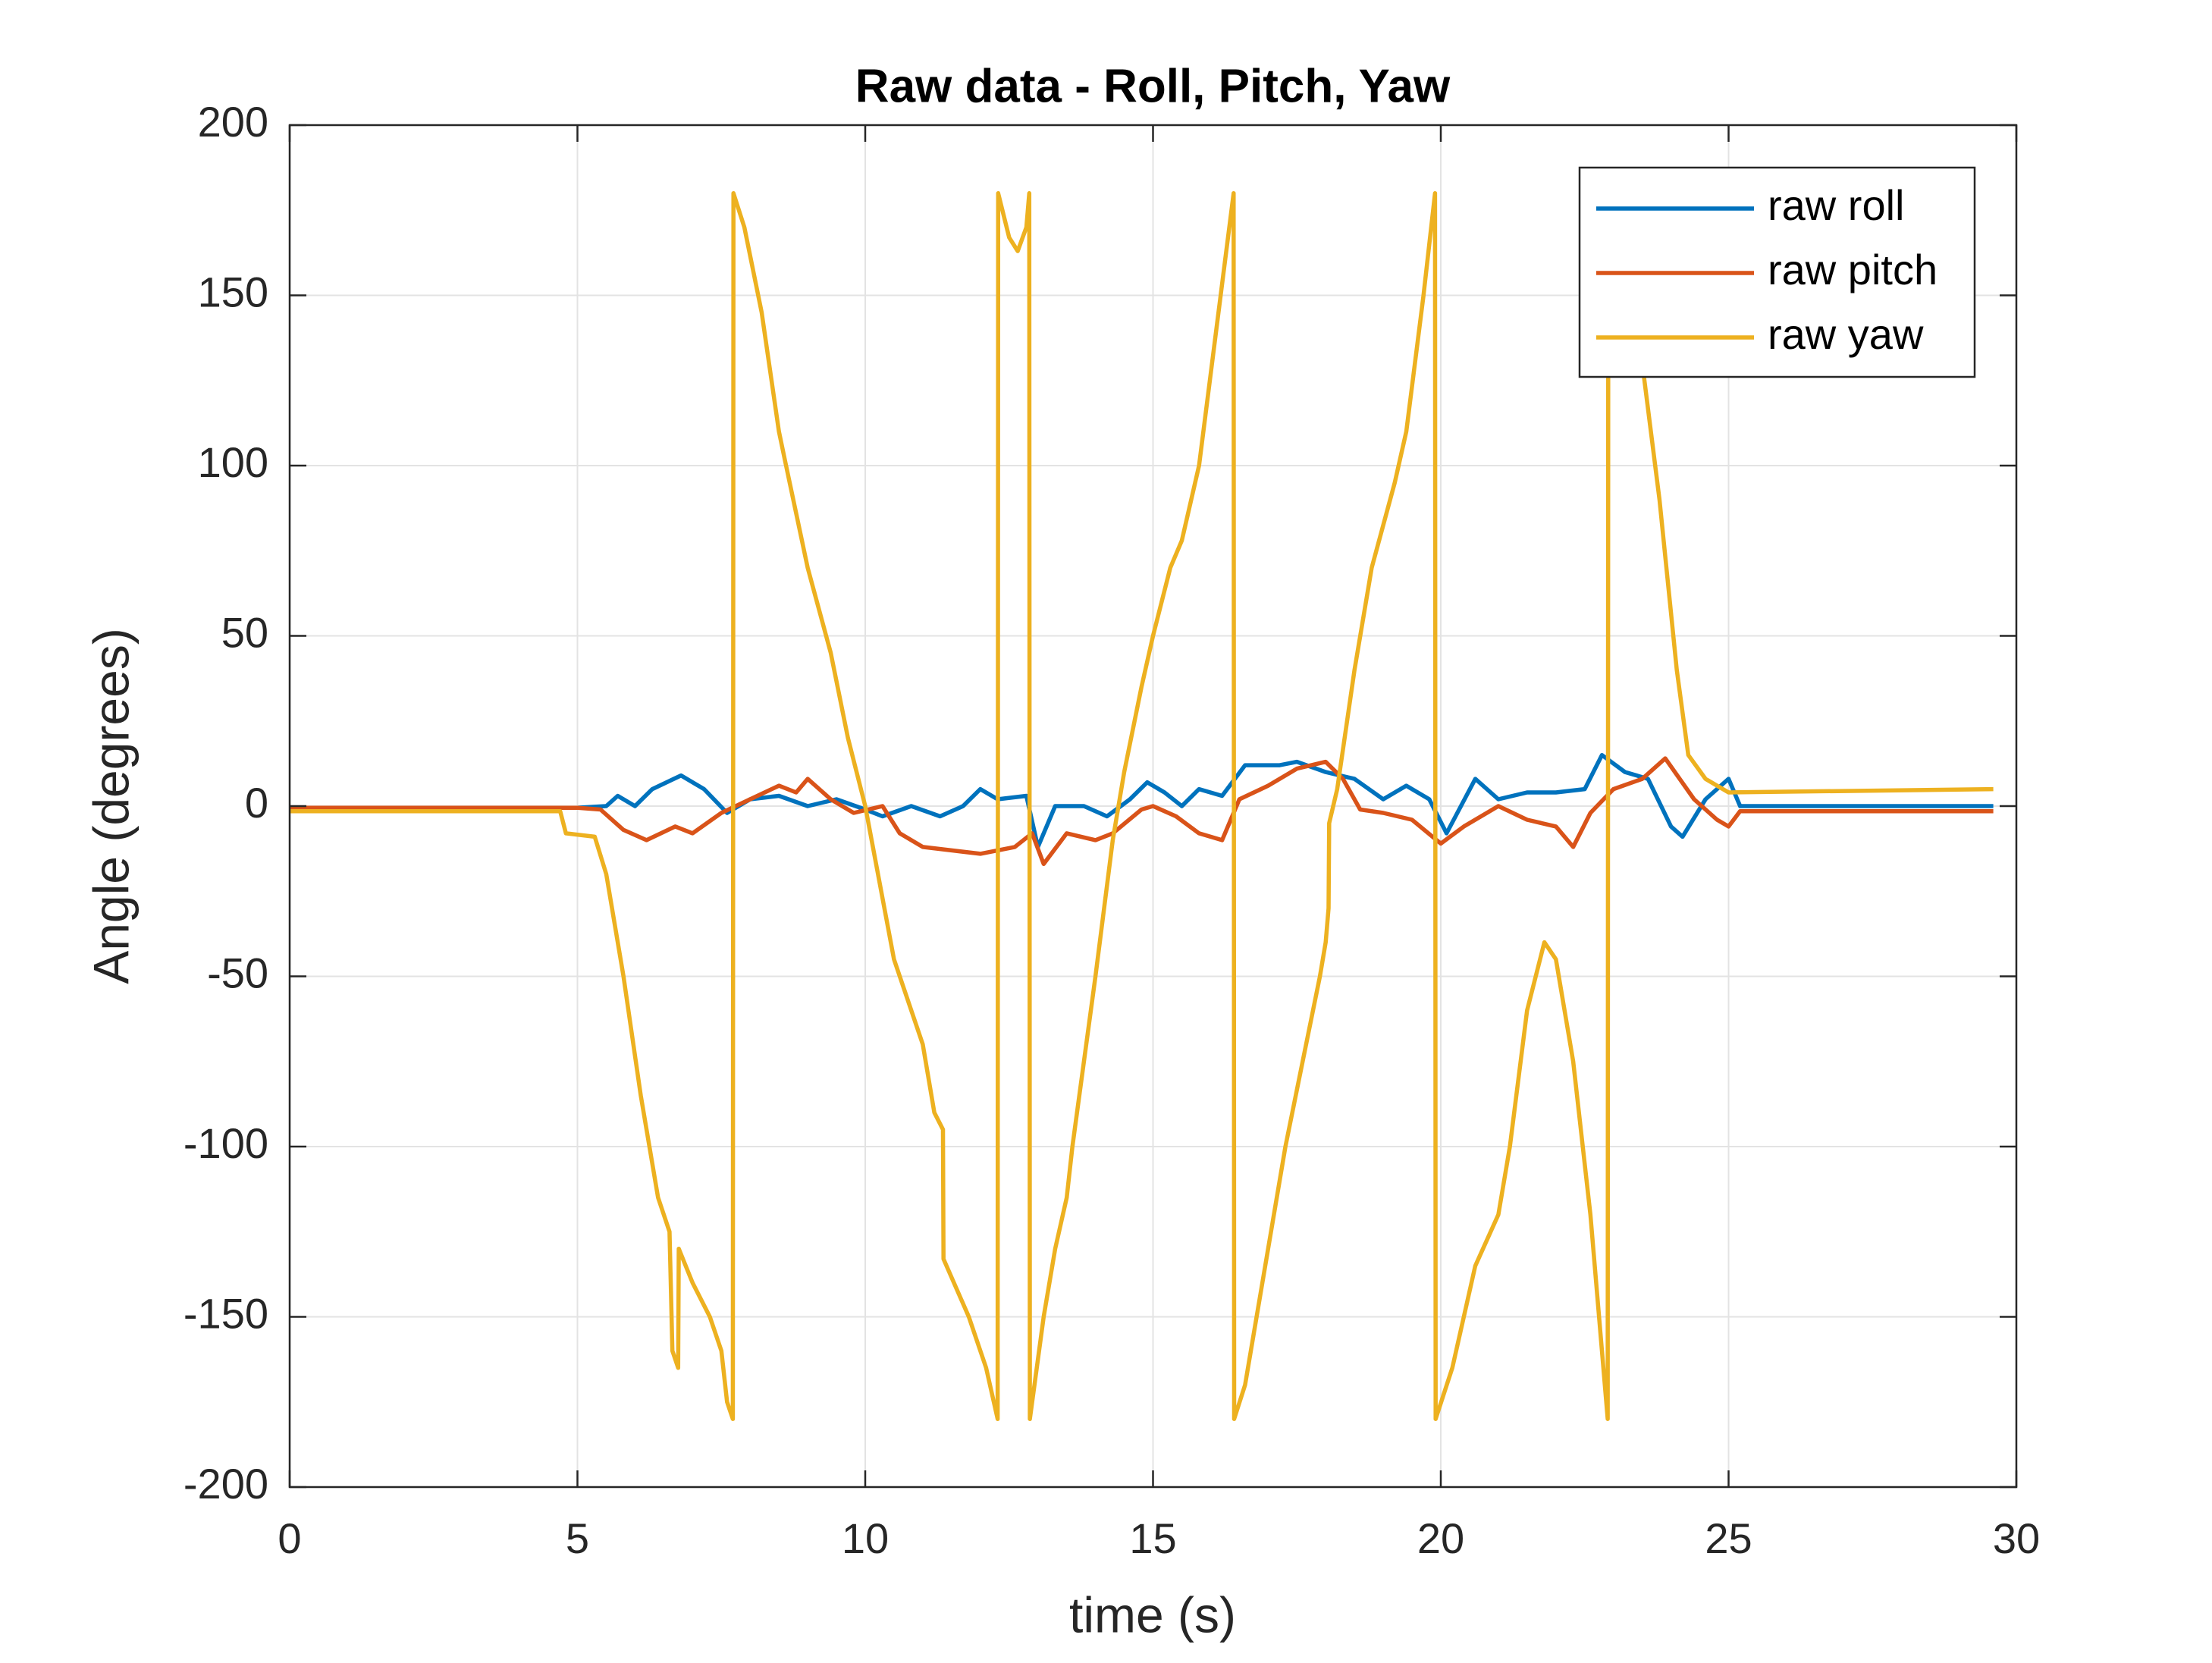  I want to click on y-tick-label: -100, so click(226, 1143).